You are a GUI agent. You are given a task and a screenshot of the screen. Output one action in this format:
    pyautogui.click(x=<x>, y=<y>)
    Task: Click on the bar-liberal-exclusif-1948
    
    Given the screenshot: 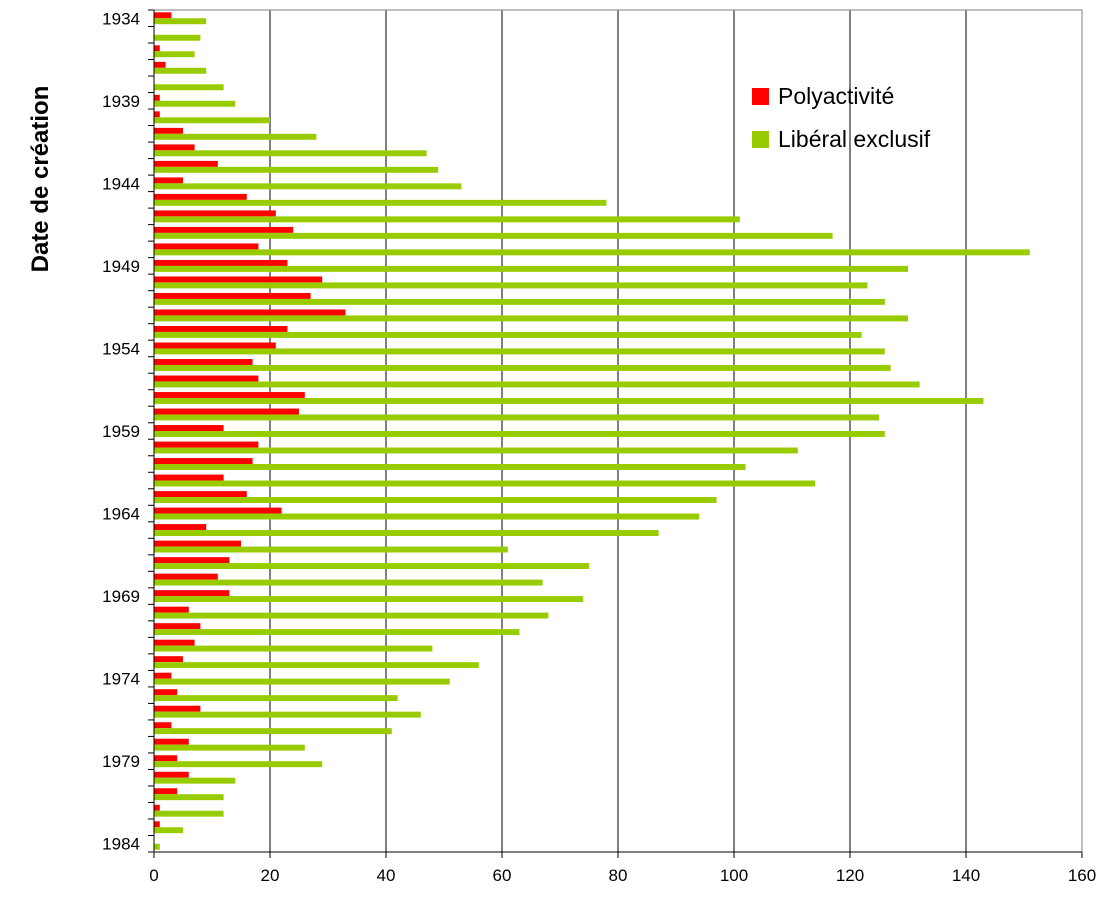 What is the action you would take?
    pyautogui.click(x=592, y=252)
    